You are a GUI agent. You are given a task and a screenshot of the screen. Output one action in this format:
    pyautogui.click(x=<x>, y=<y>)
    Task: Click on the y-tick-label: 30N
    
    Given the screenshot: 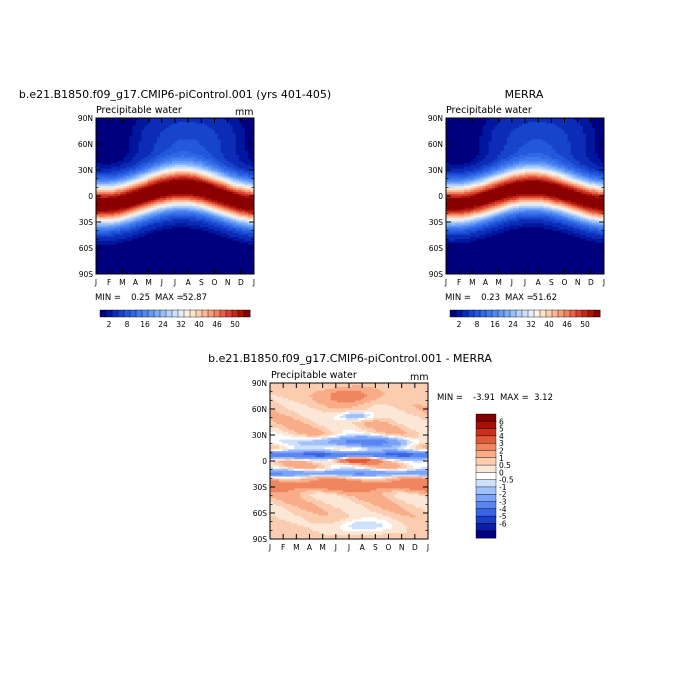 What is the action you would take?
    pyautogui.click(x=259, y=435)
    